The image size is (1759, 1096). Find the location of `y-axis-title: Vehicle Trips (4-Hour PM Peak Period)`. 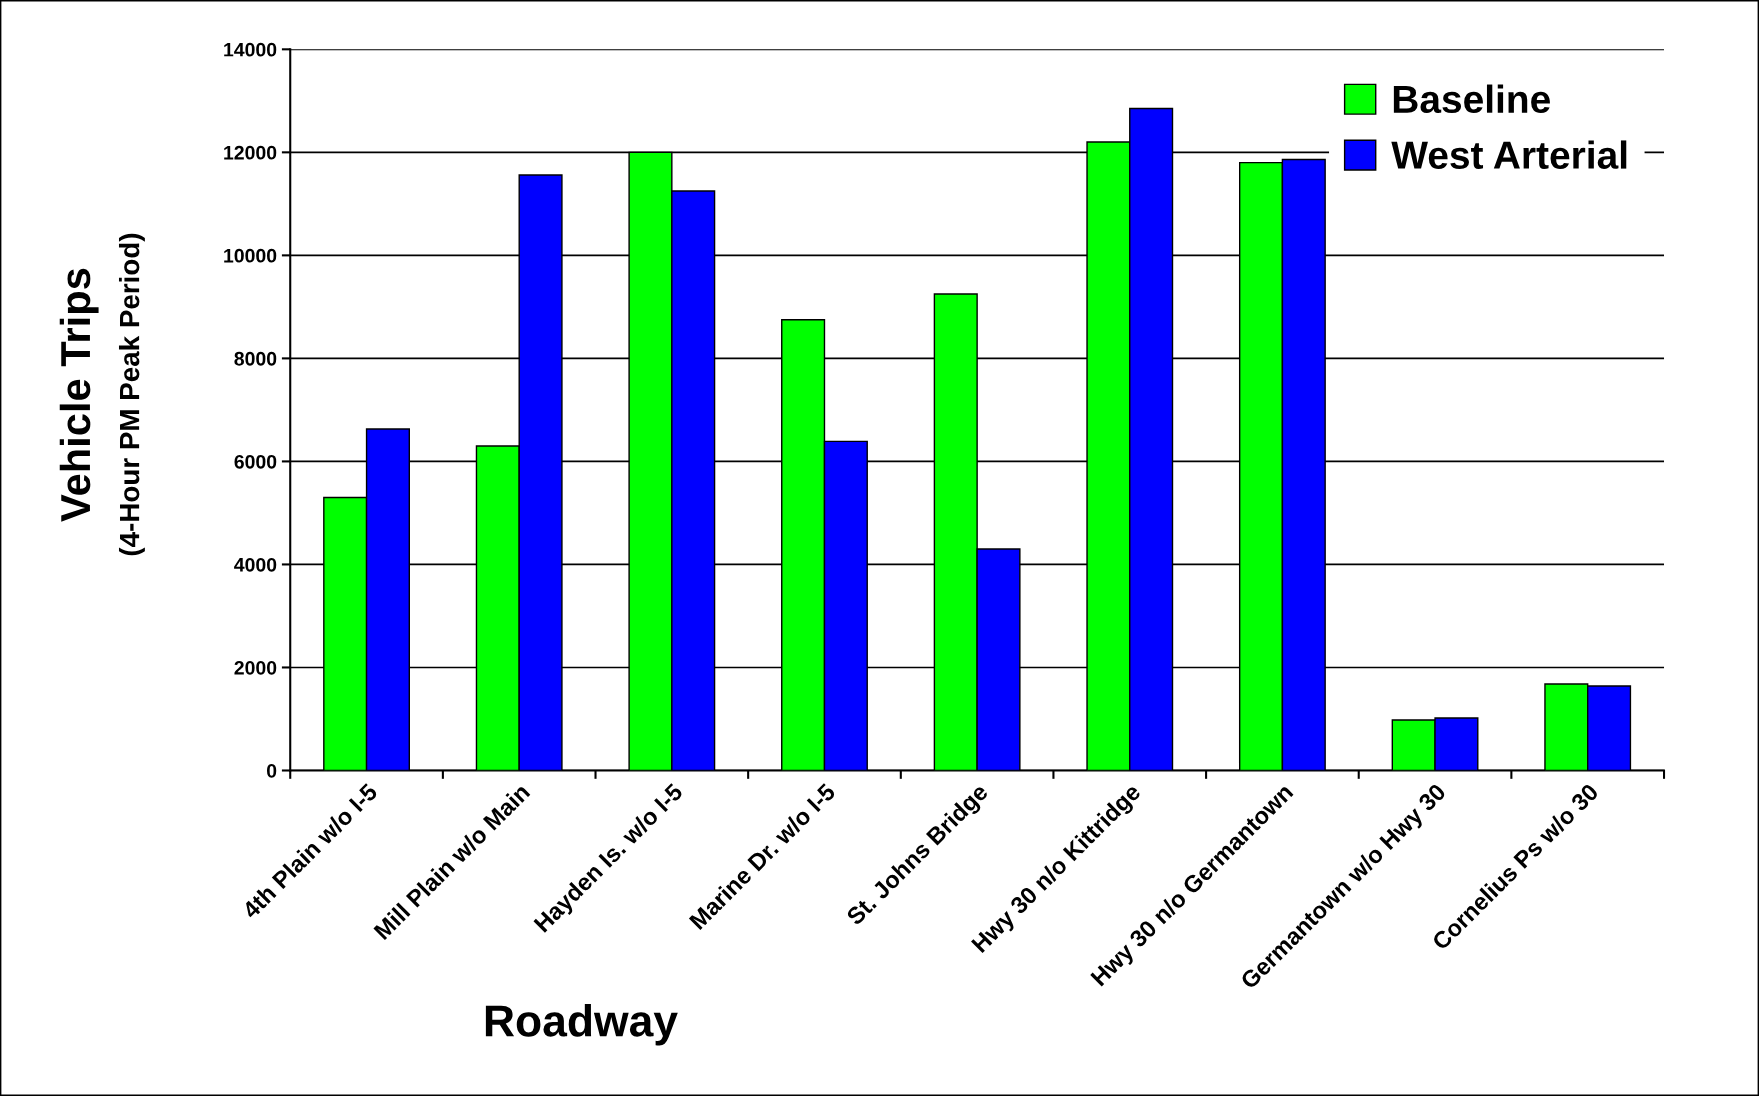

y-axis-title: Vehicle Trips (4-Hour PM Peak Period) is located at coordinates (102, 394).